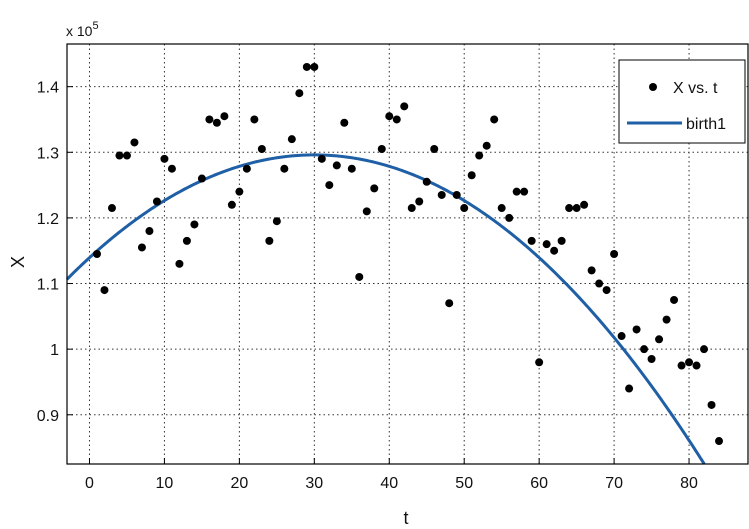  Describe the element at coordinates (464, 483) in the screenshot. I see `x-tick-label: 50` at that location.